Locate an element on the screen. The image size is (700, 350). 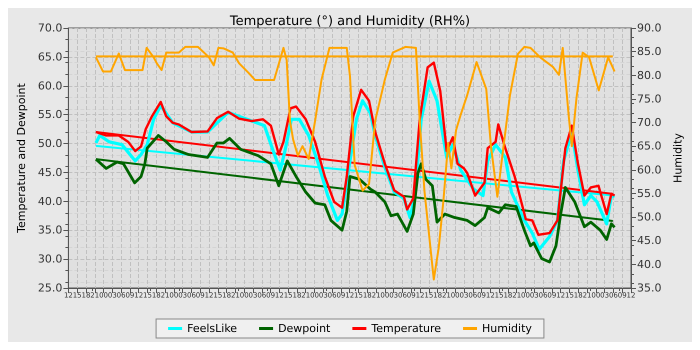
y2-tick-label: 90.0 is located at coordinates (649, 28).